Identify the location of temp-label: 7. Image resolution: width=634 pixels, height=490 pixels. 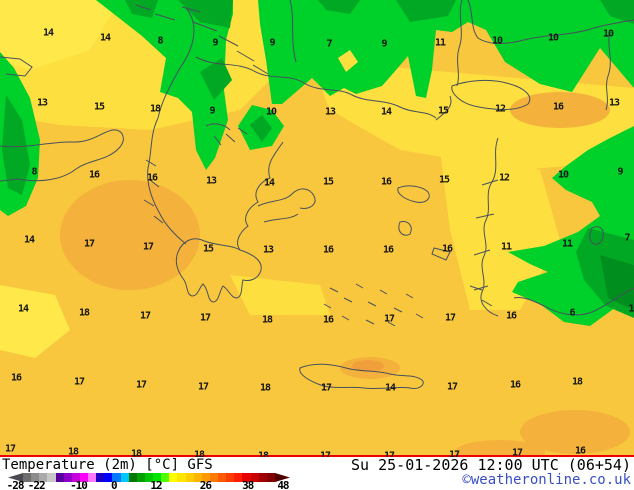
(329, 44).